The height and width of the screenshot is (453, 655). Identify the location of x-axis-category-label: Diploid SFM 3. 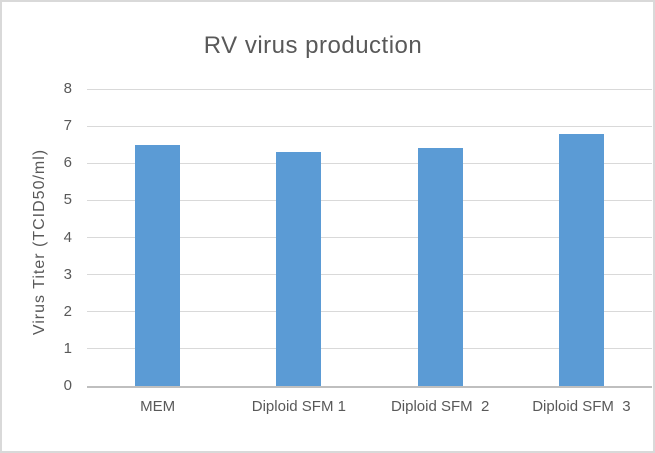
(581, 406).